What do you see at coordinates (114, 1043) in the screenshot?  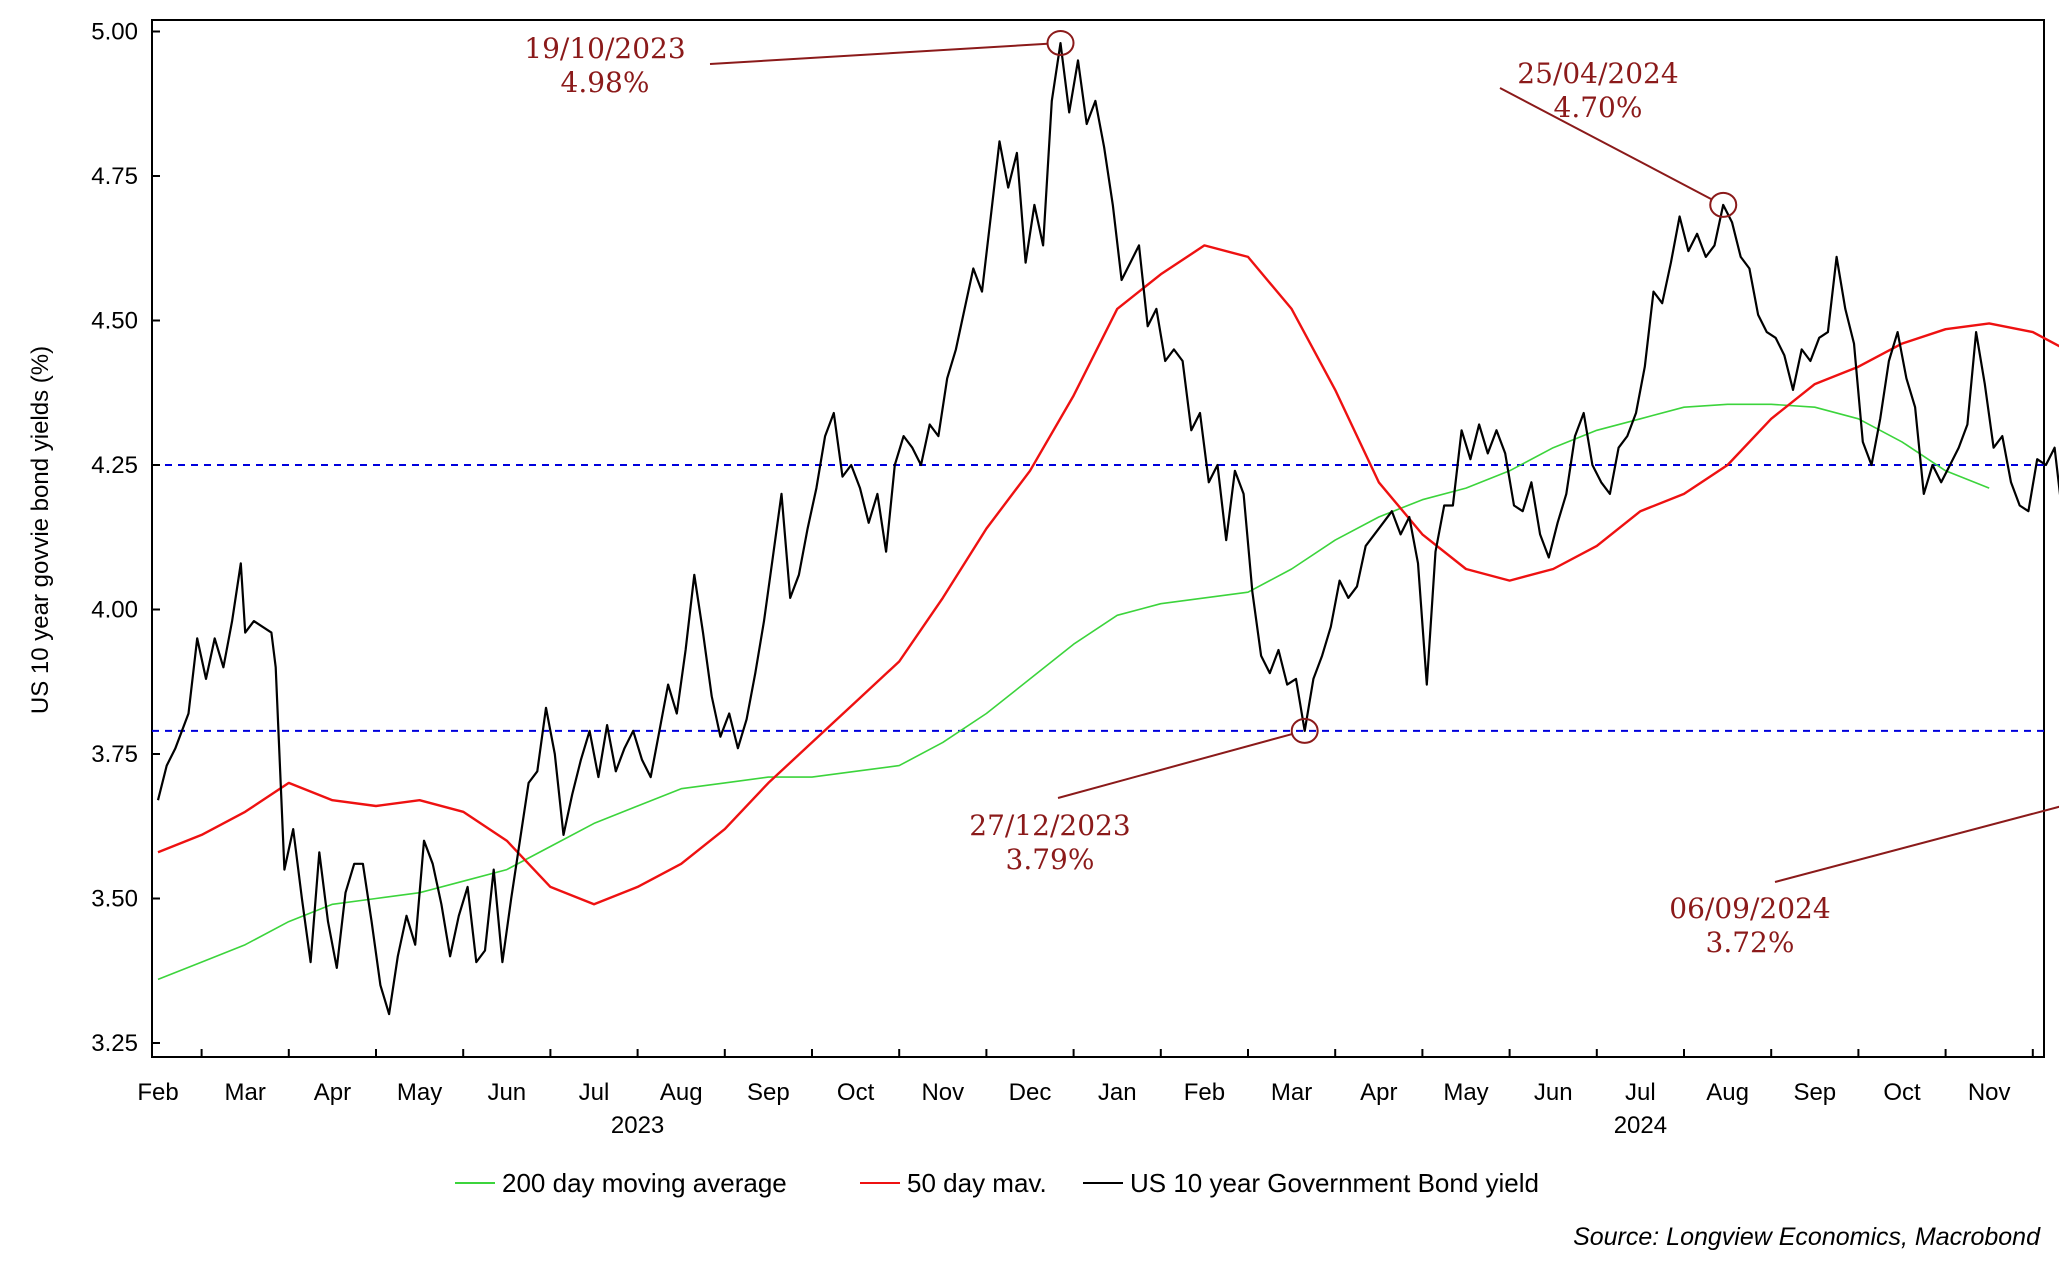 I see `y-tick-label: 3.25` at bounding box center [114, 1043].